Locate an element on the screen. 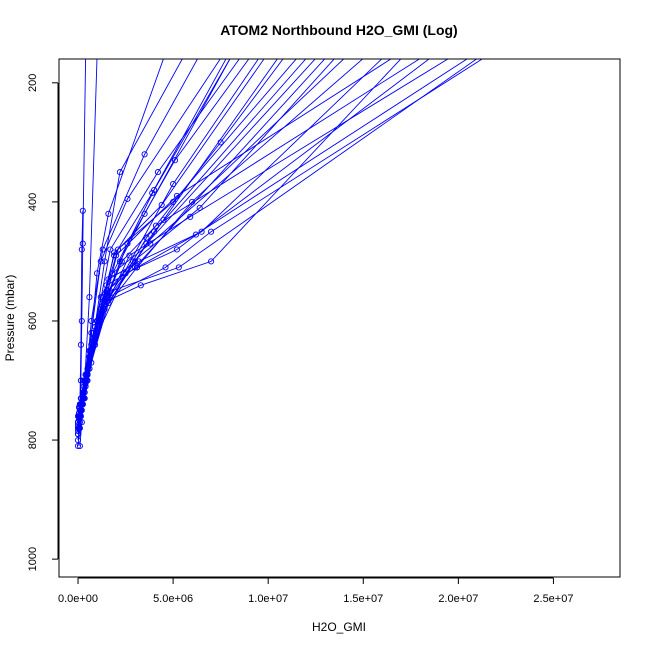 The height and width of the screenshot is (650, 650). y-tick-label: 800 is located at coordinates (33, 440).